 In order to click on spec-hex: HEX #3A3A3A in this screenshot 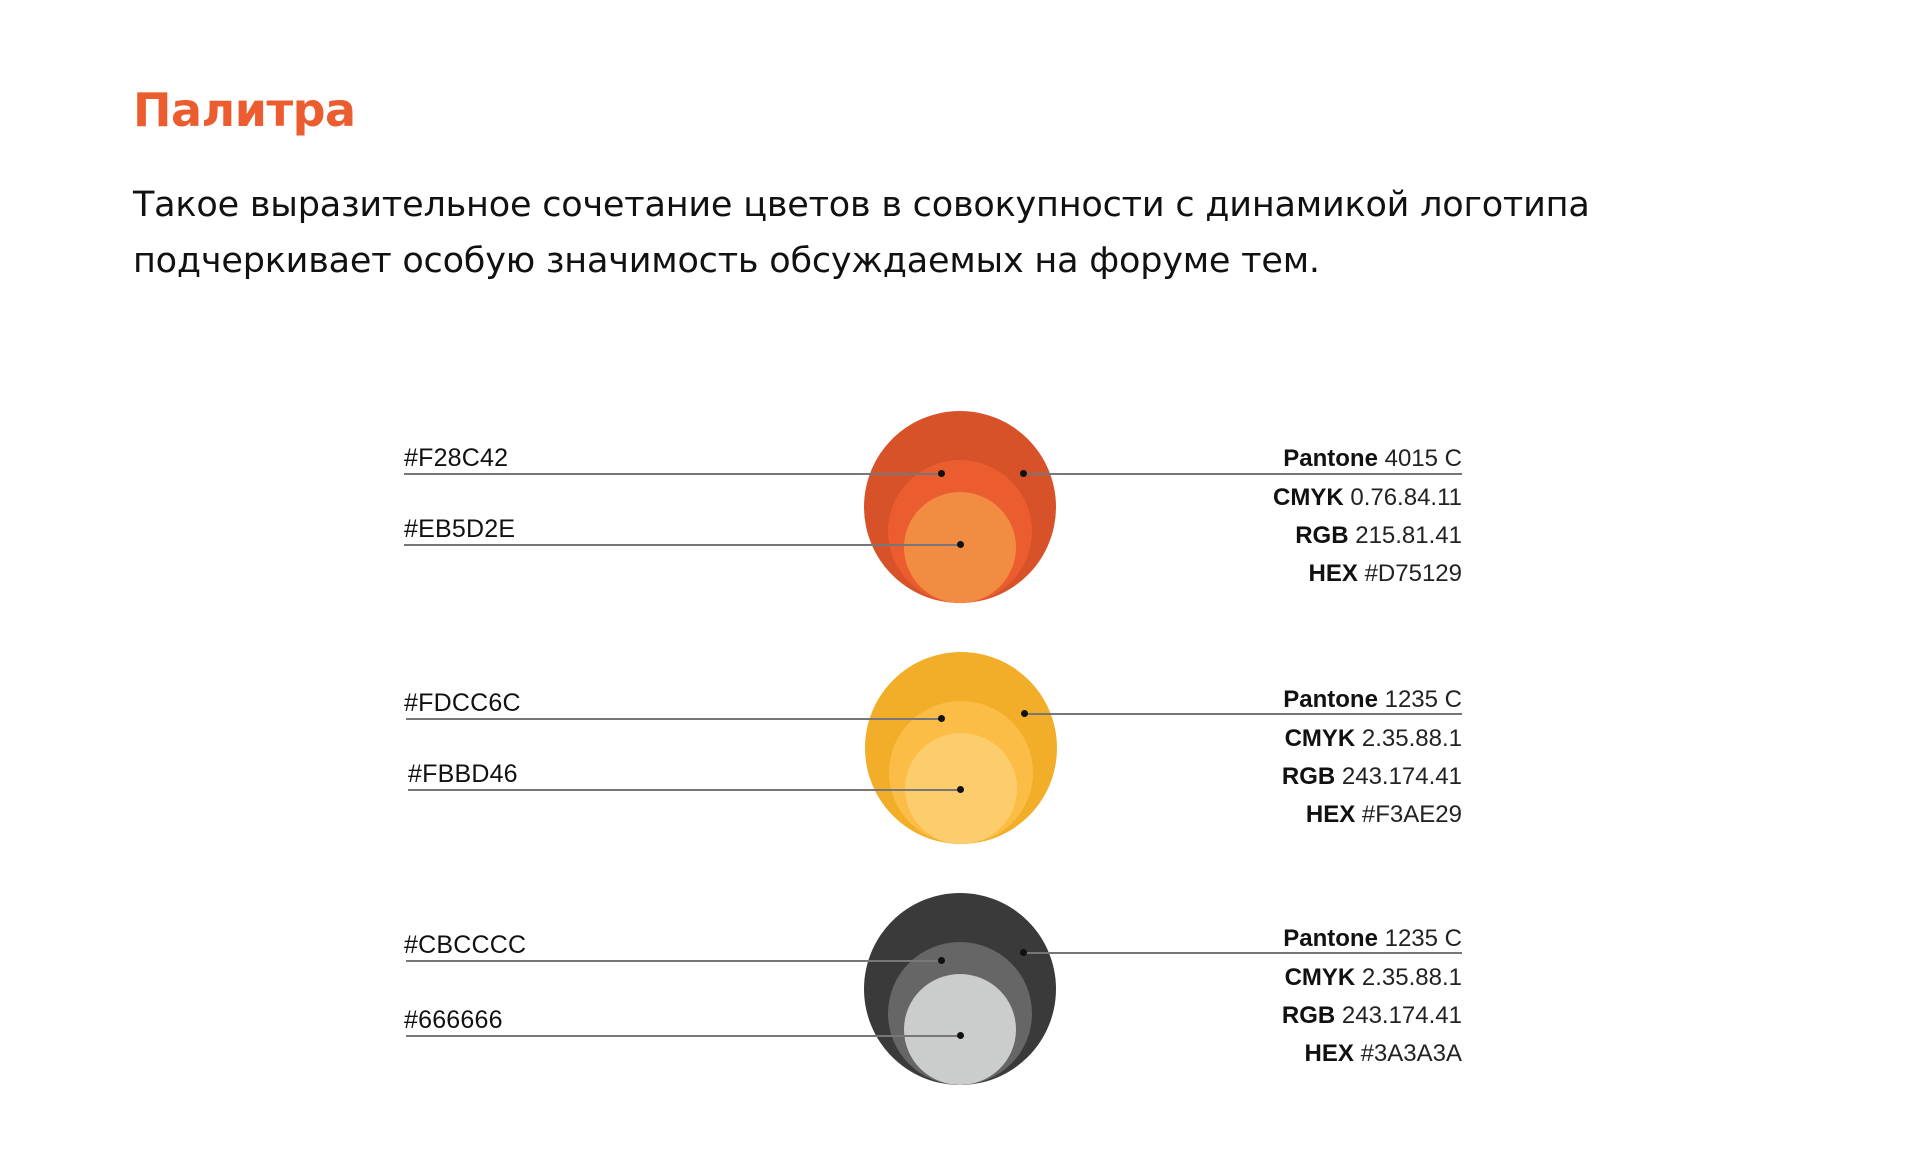, I will do `click(1383, 1053)`.